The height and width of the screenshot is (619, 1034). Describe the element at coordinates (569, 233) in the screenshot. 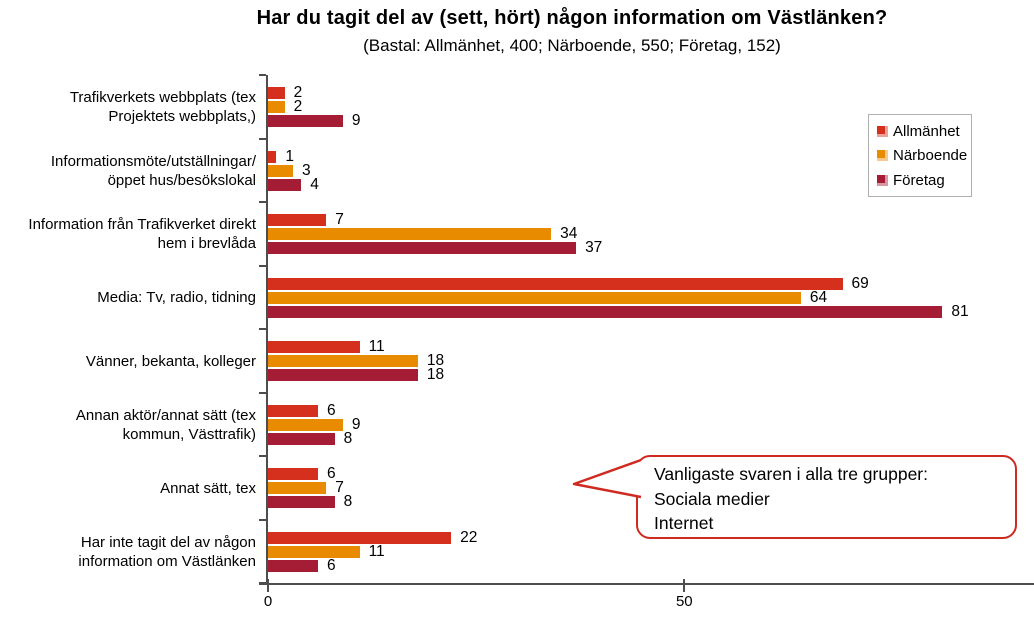

I see `value-label: 34` at that location.